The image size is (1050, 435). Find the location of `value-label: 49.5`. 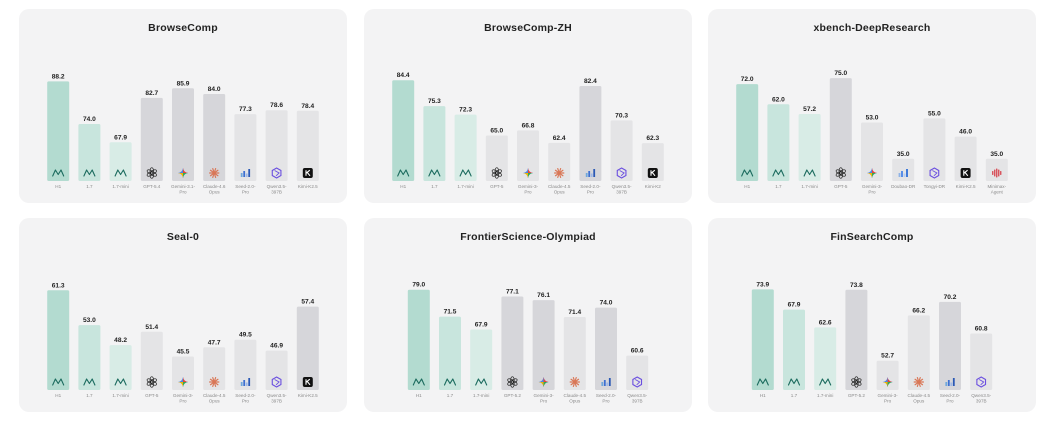

value-label: 49.5 is located at coordinates (245, 335).